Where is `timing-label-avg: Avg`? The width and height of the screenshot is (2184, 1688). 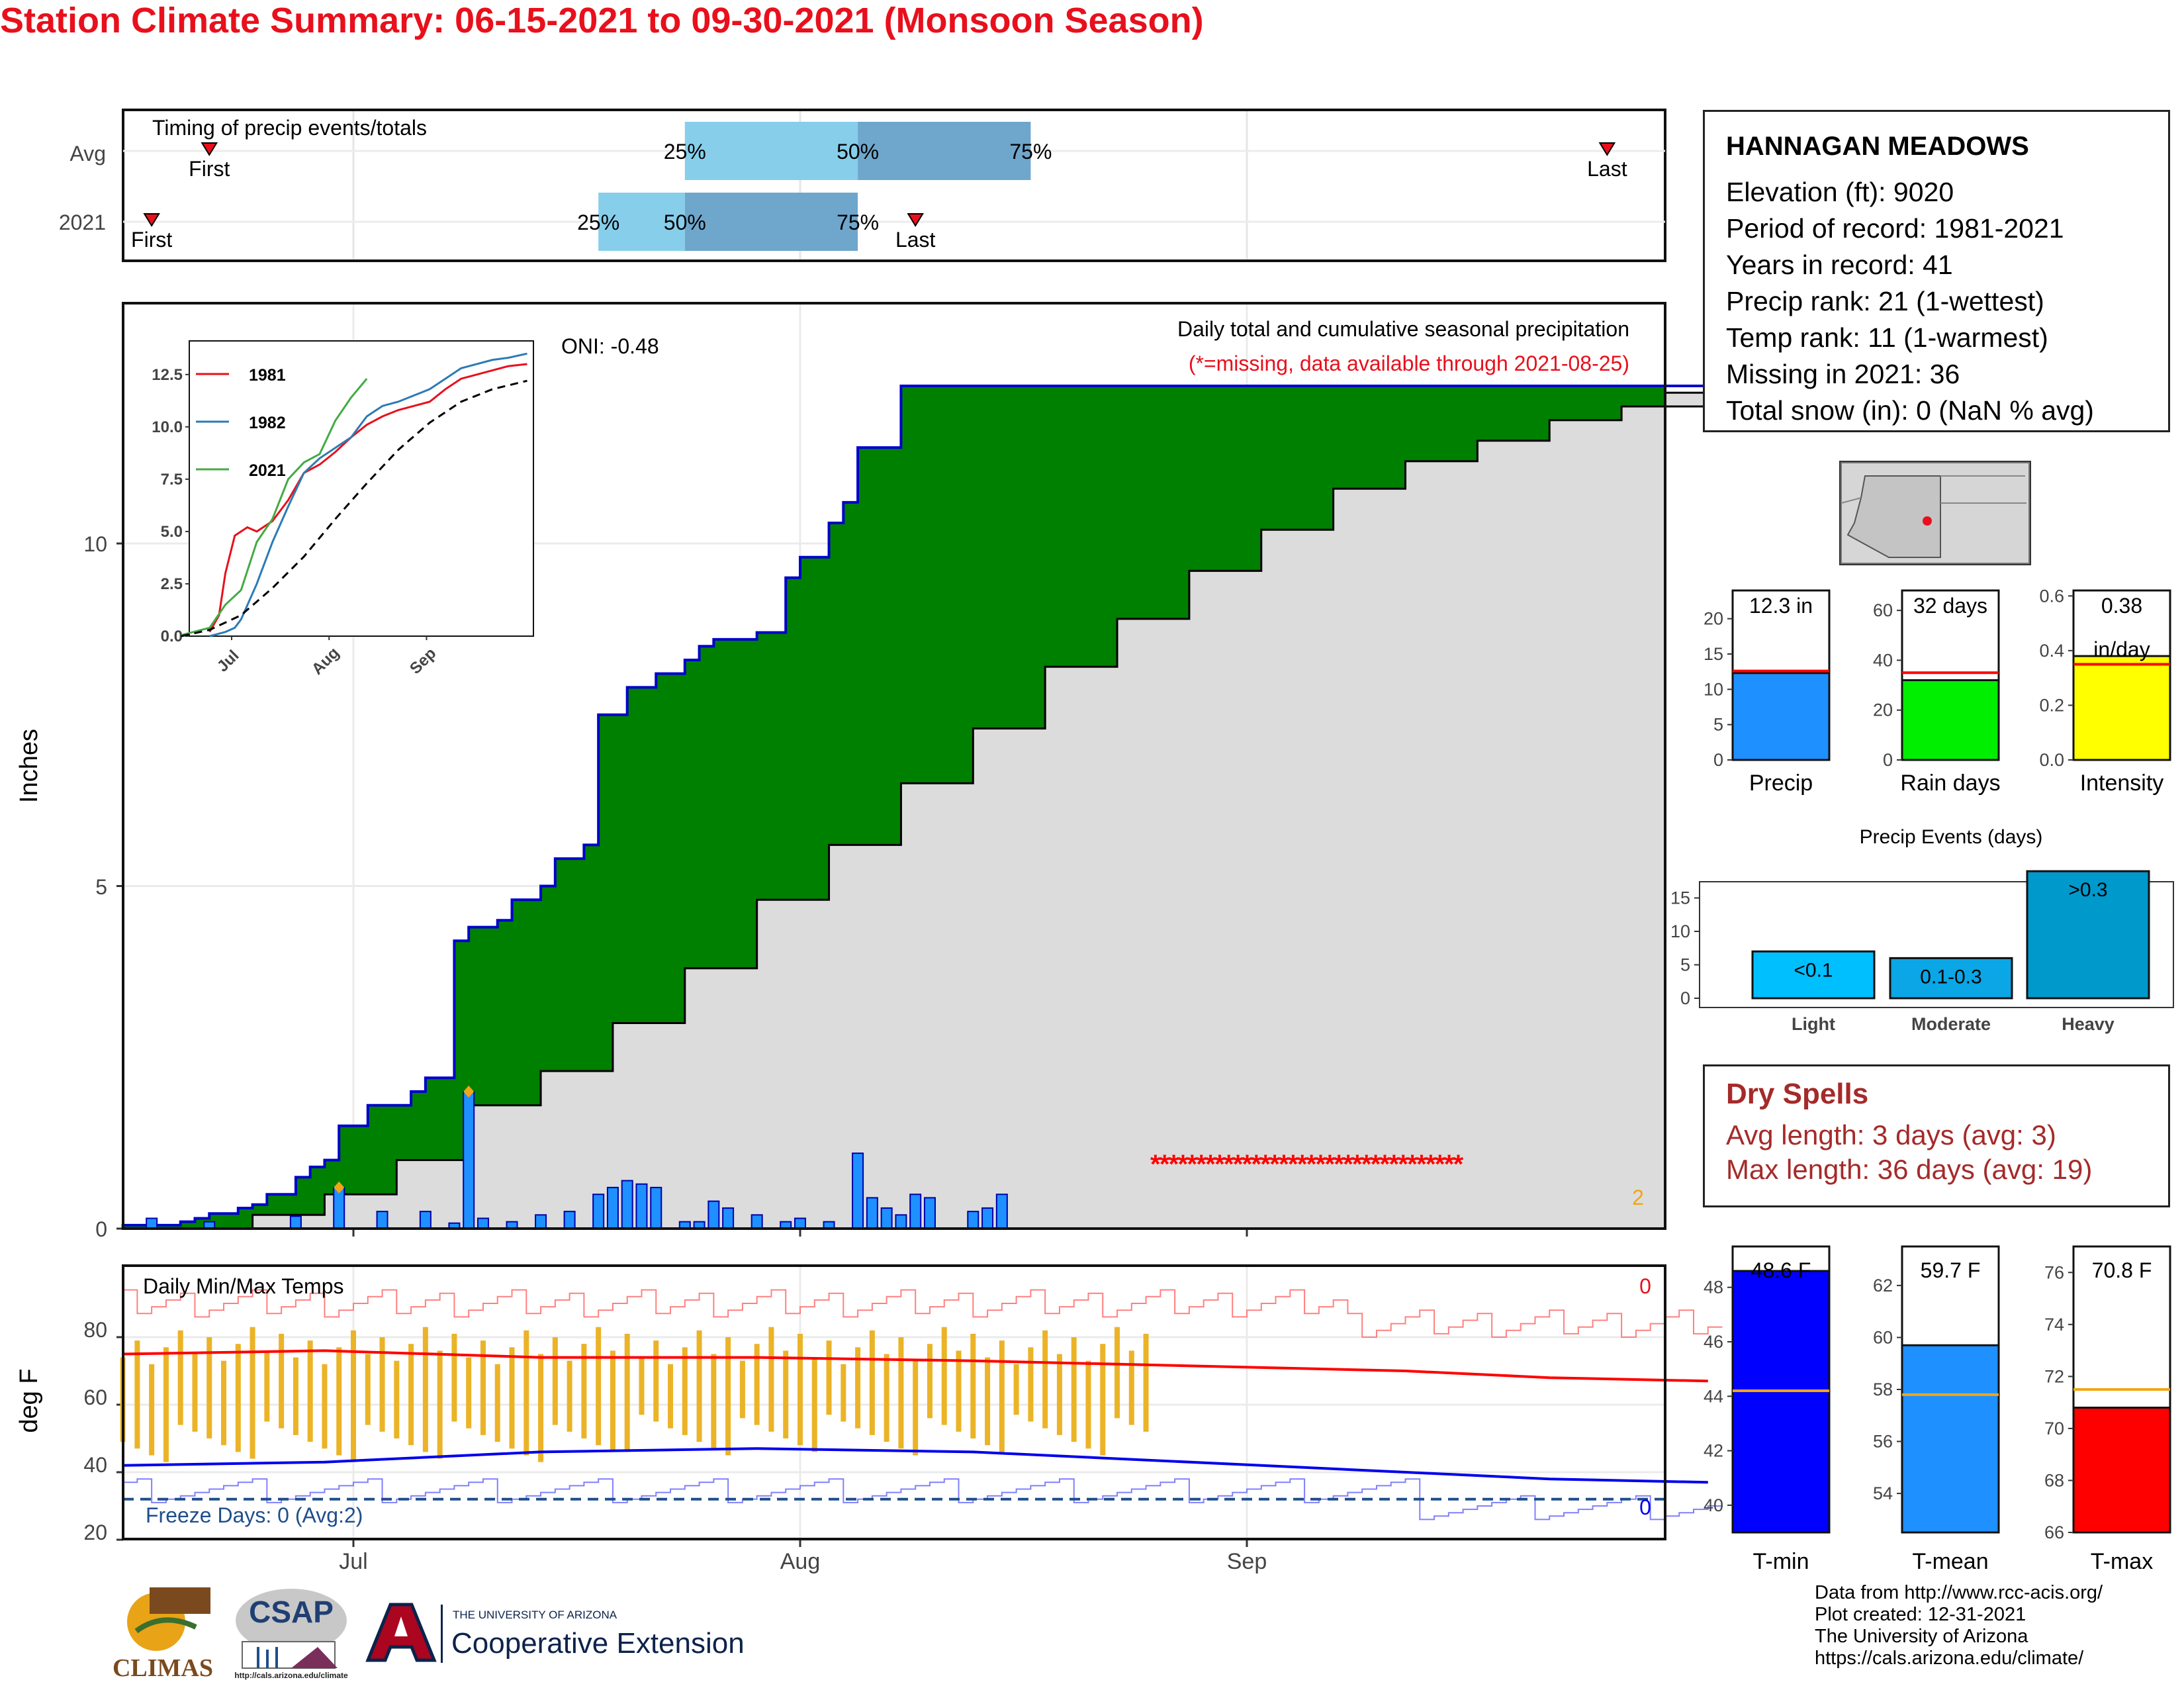
timing-label-avg: Avg is located at coordinates (87, 153).